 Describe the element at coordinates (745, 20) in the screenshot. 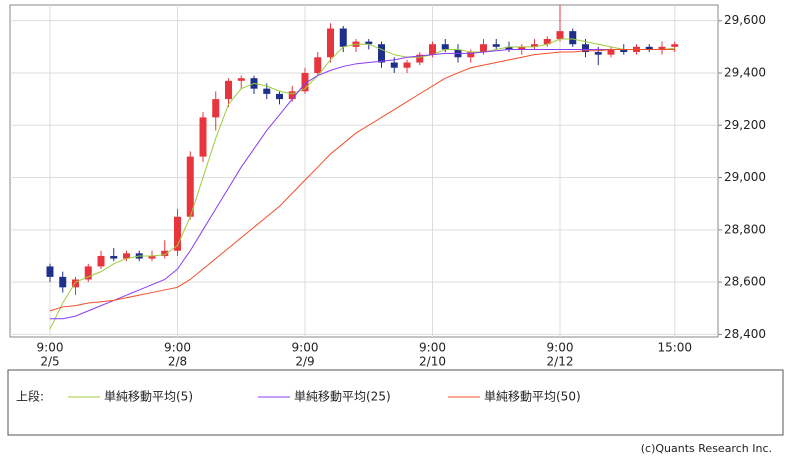

I see `y-tick-label: 29,600` at that location.